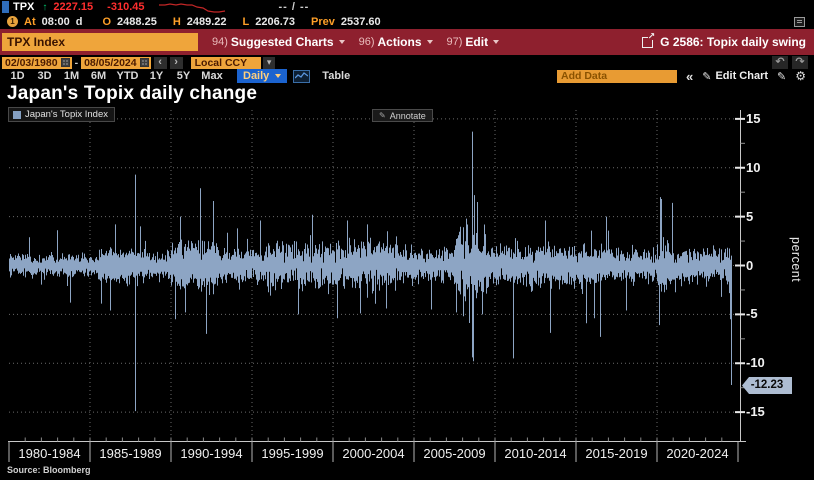 This screenshot has width=814, height=480. Describe the element at coordinates (192, 8) in the screenshot. I see `price-sparkline-icon` at that location.